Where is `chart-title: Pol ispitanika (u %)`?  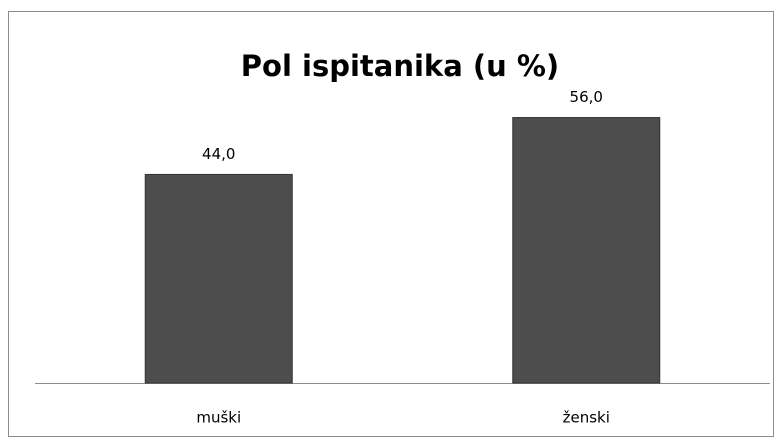
chart-title: Pol ispitanika (u %) is located at coordinates (400, 66).